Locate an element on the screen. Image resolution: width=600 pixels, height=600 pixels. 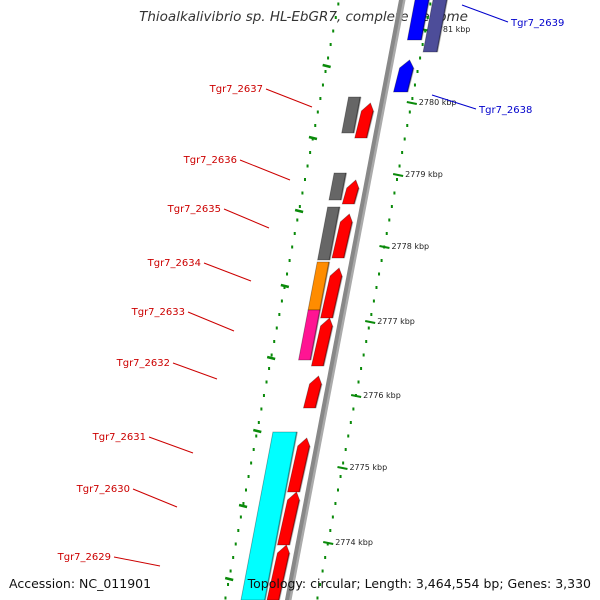
blue-cds-arrow is located at coordinates (418, 20).